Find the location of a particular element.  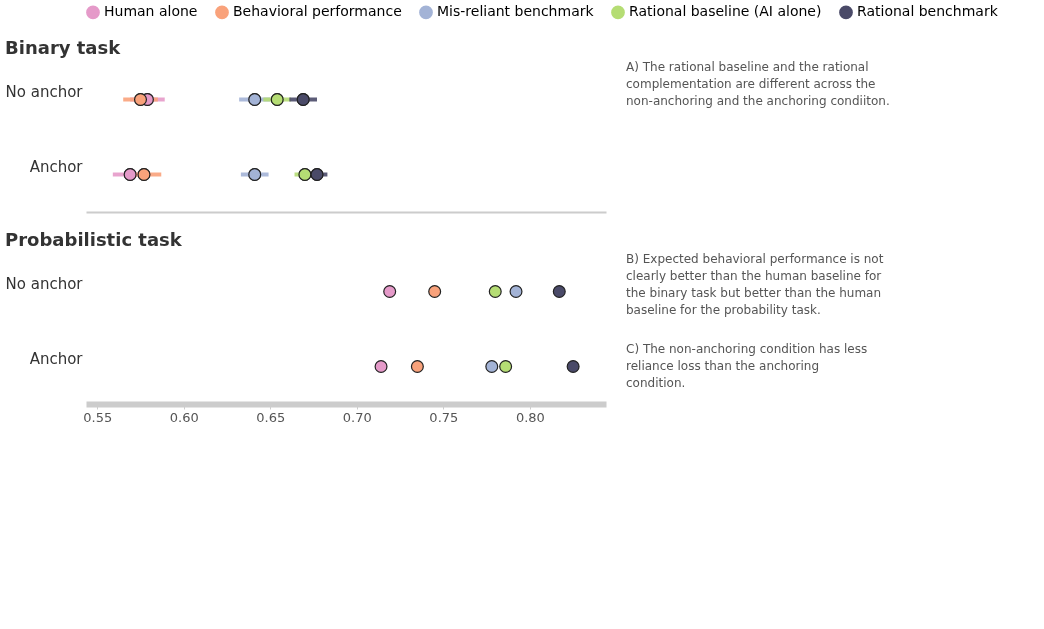

chart-title: Binary task is located at coordinates (63, 47).